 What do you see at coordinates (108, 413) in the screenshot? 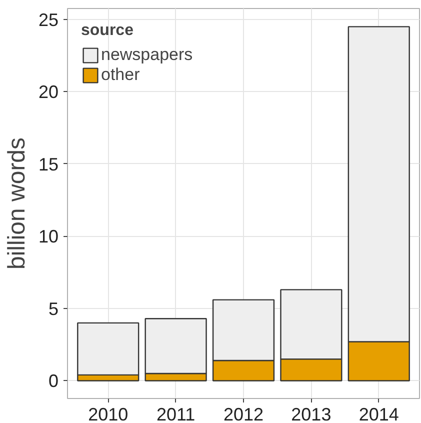
I see `x-tick-label: 2010` at bounding box center [108, 413].